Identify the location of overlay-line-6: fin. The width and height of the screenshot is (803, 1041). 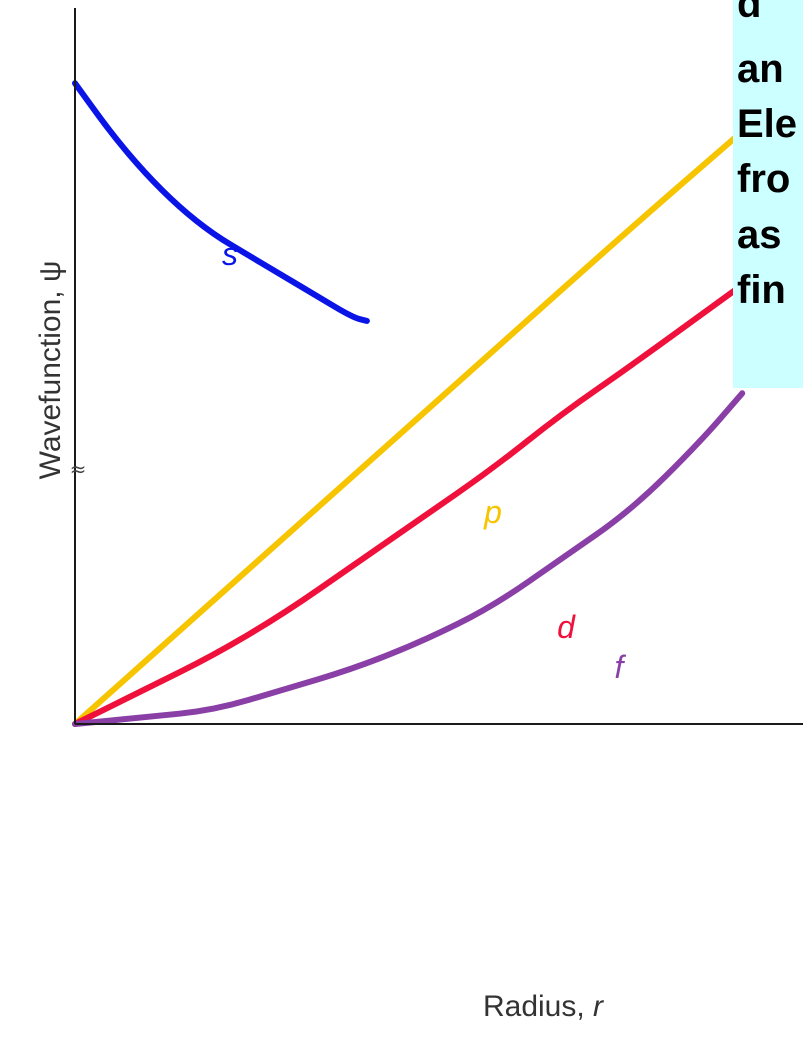
(761, 290).